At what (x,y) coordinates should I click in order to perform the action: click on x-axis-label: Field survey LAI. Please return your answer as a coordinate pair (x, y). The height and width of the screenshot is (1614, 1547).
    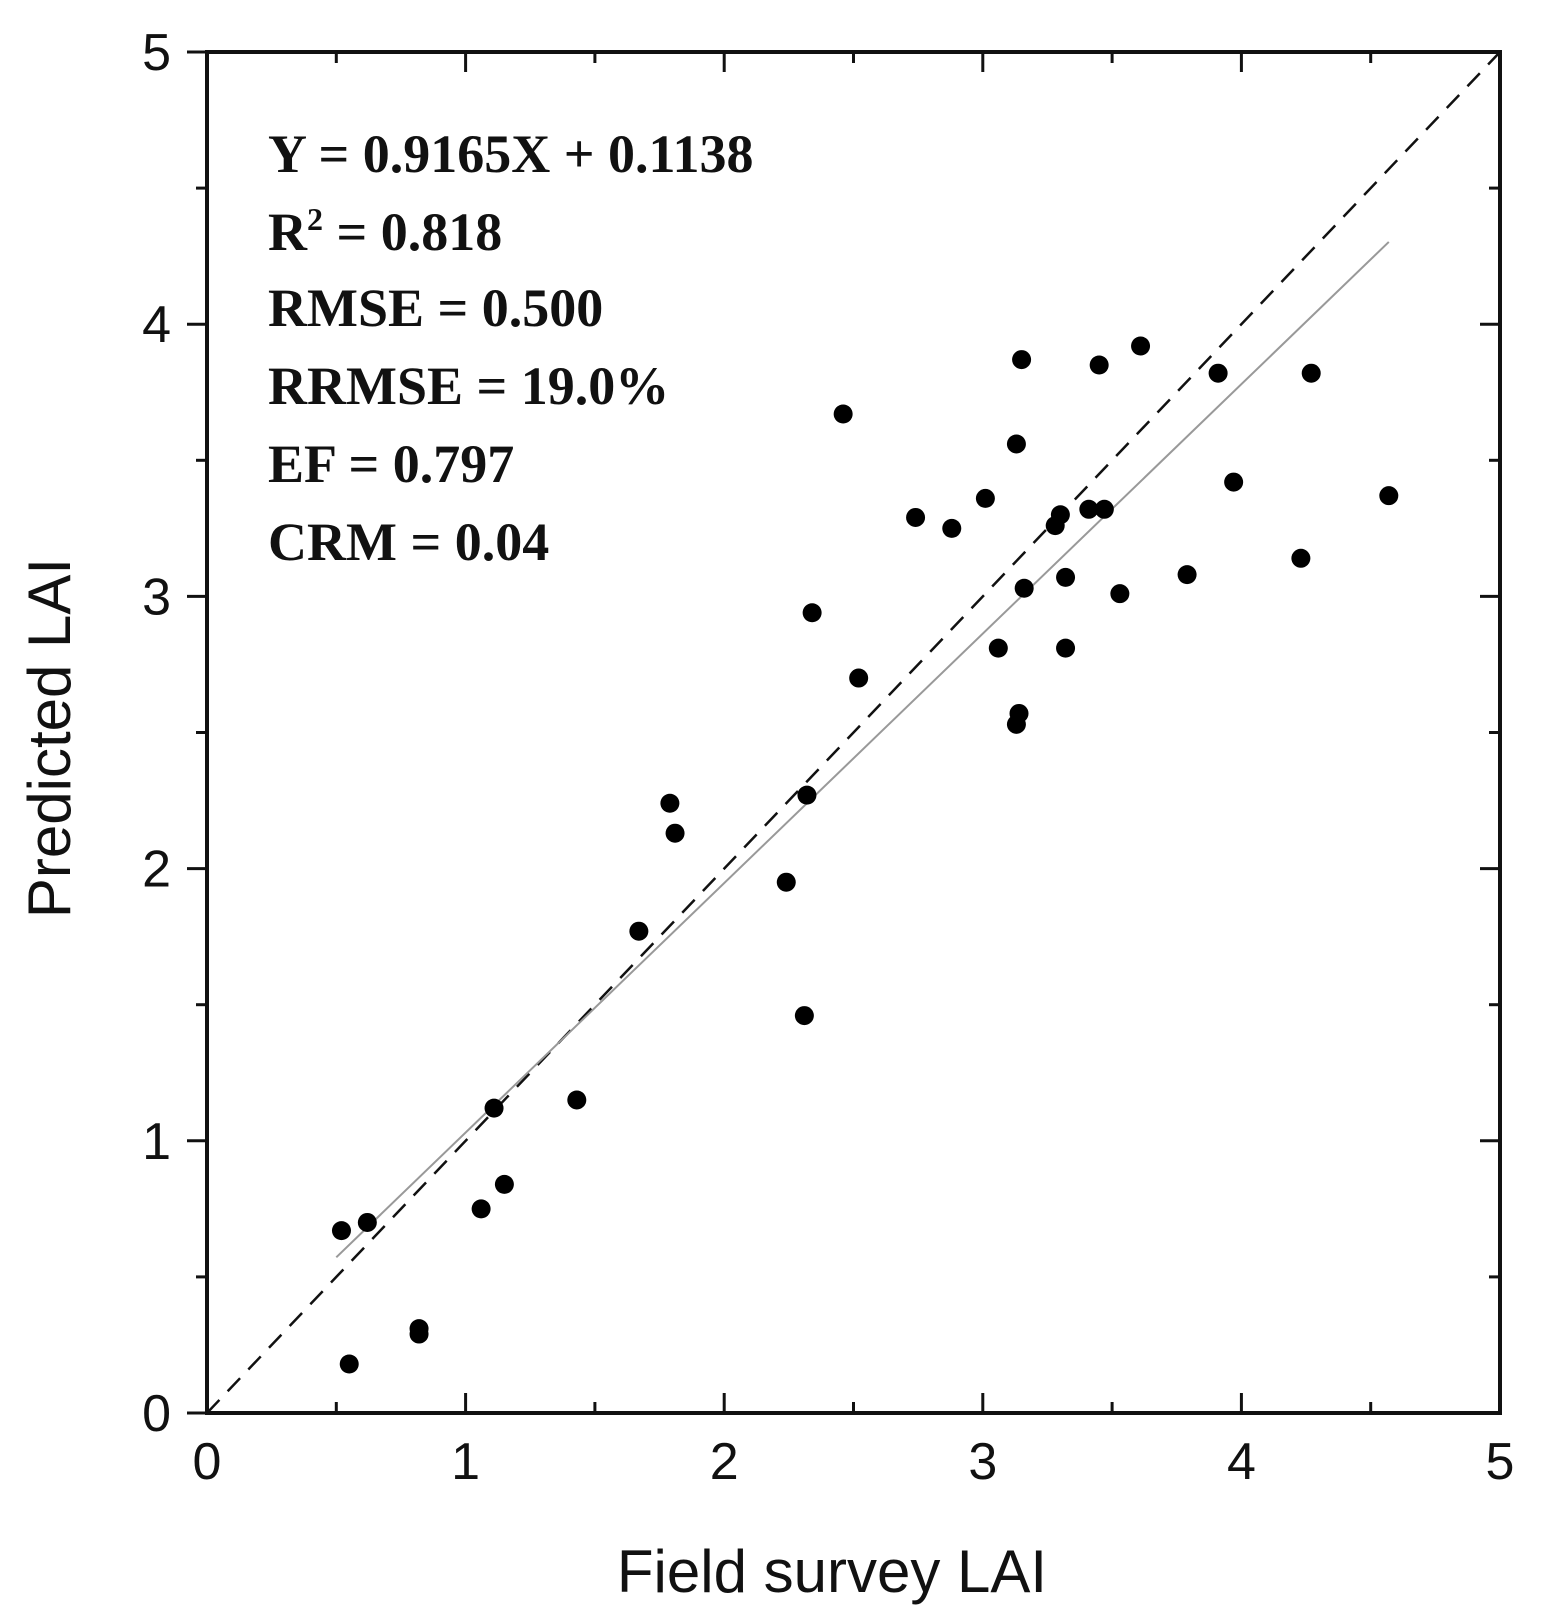
    Looking at the image, I should click on (832, 1571).